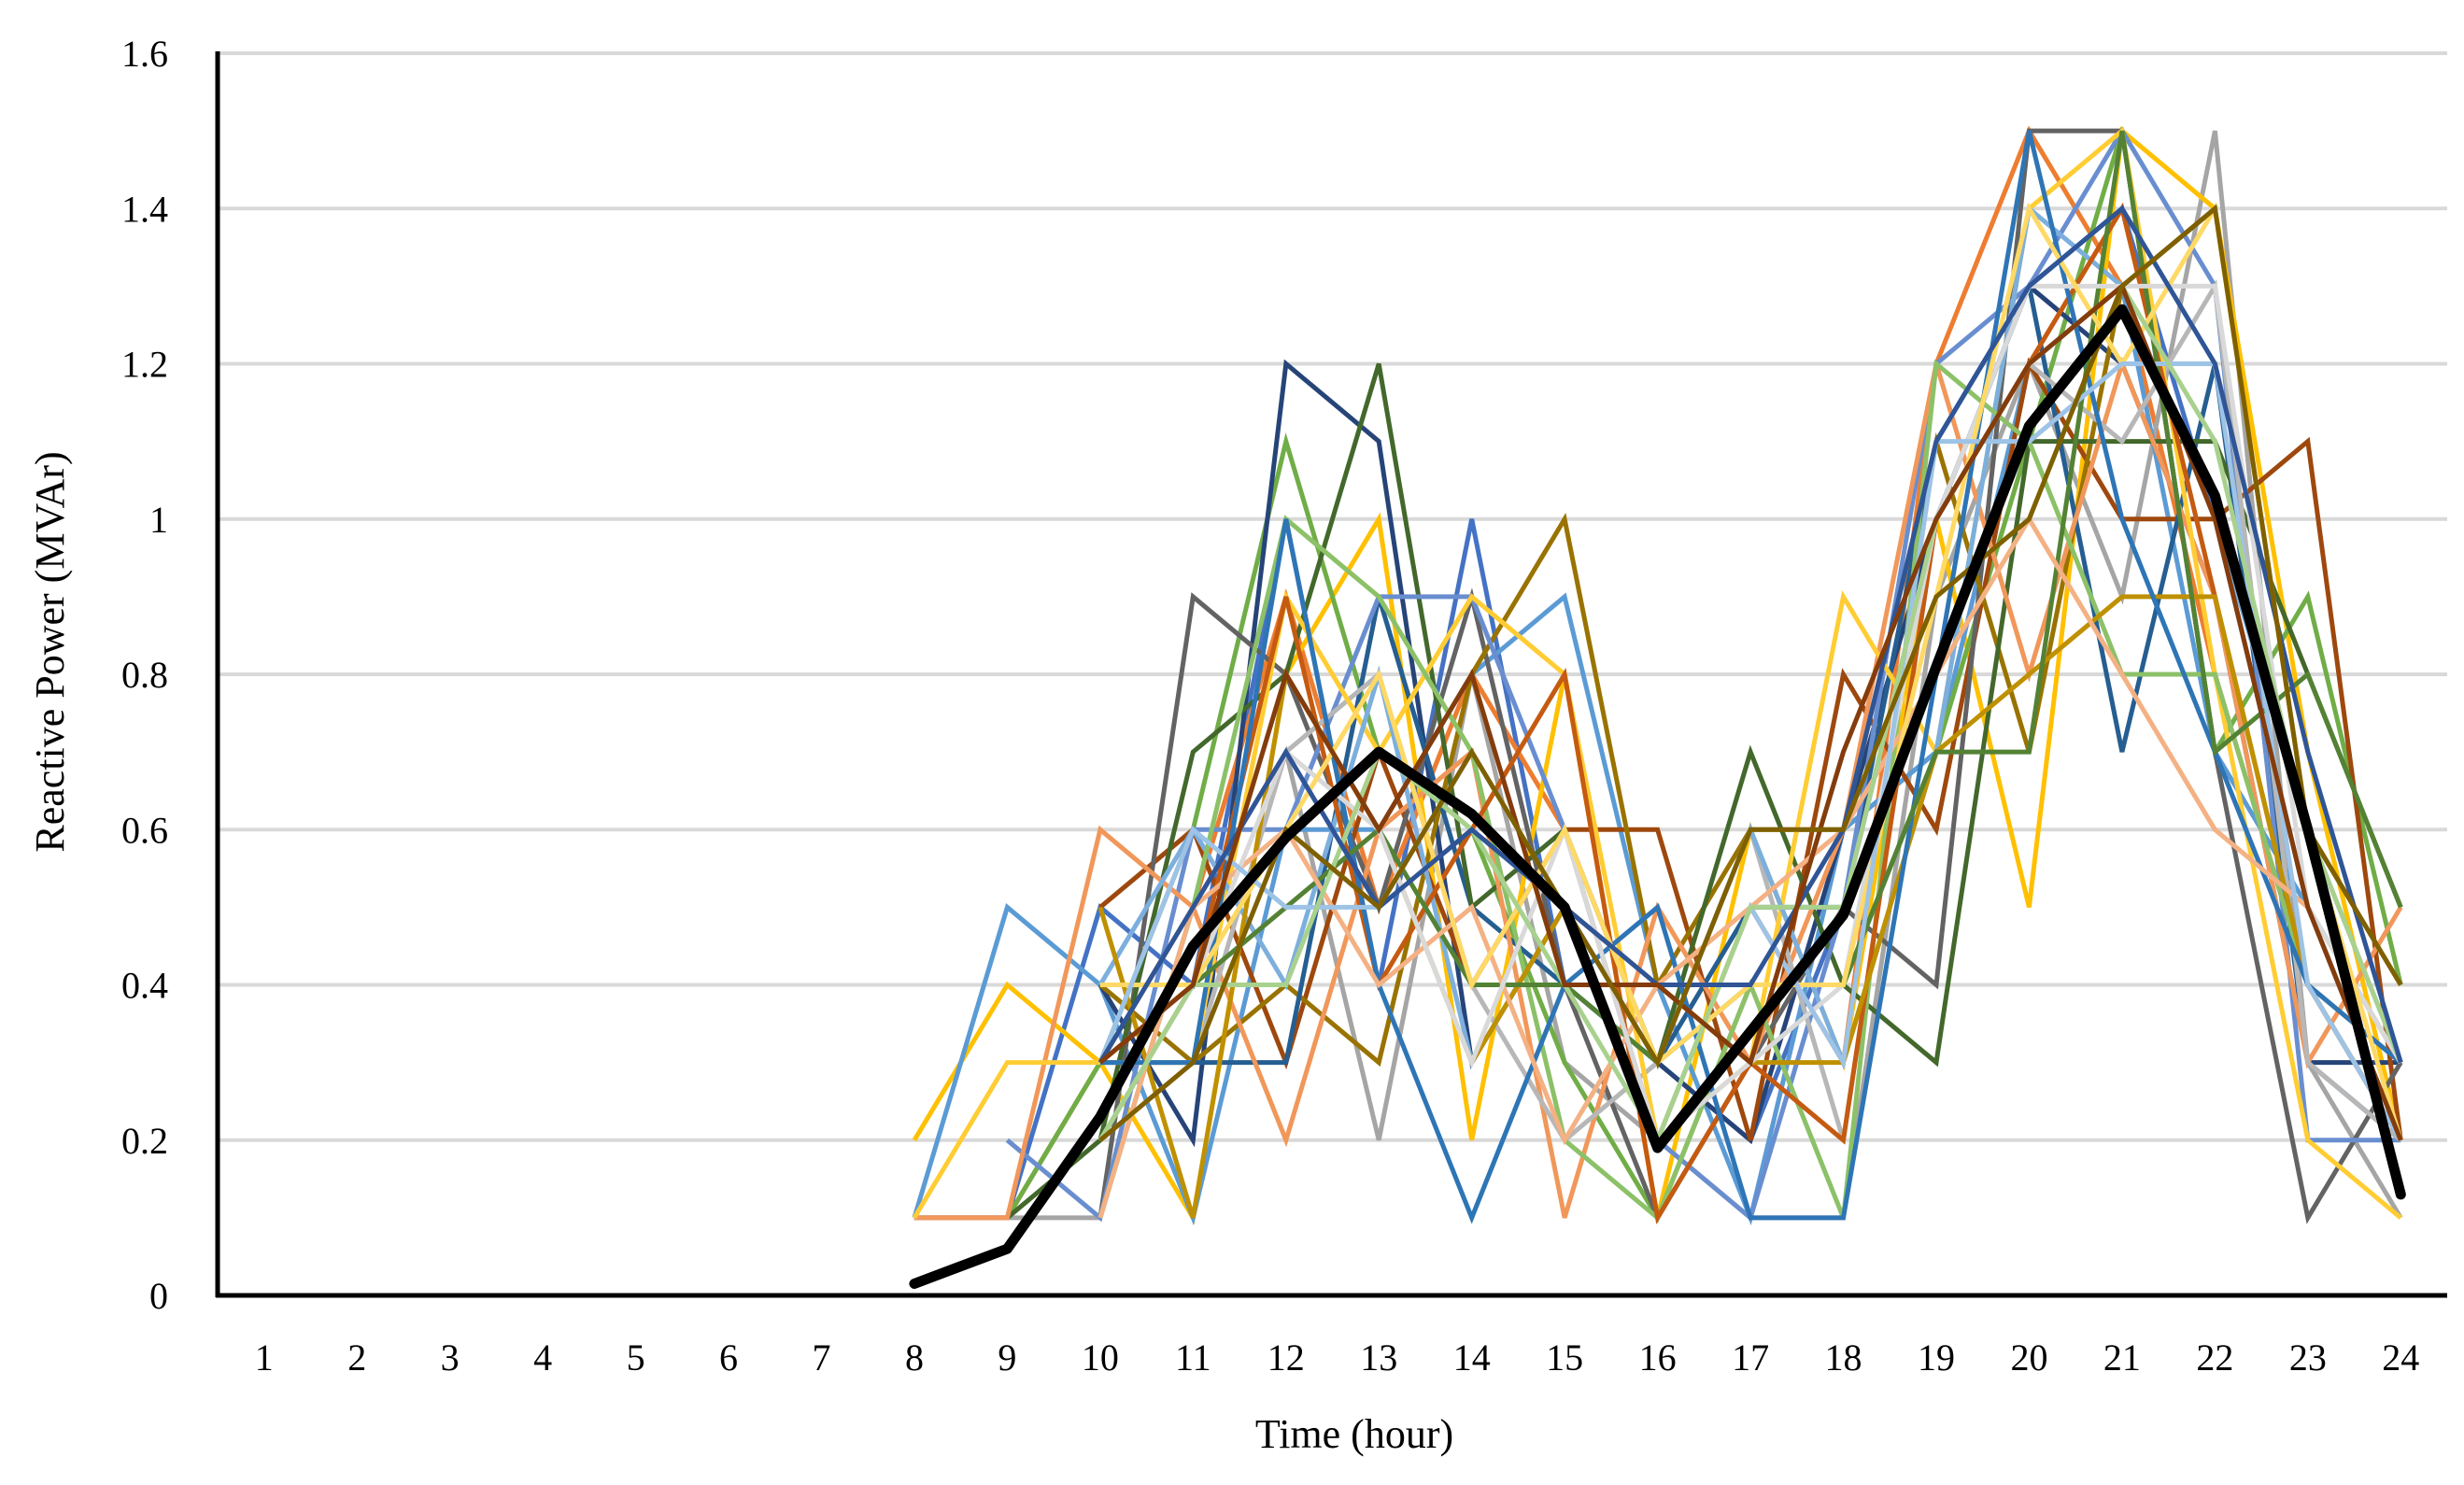 The width and height of the screenshot is (2464, 1485). What do you see at coordinates (636, 1357) in the screenshot?
I see `x-tick-label: 5` at bounding box center [636, 1357].